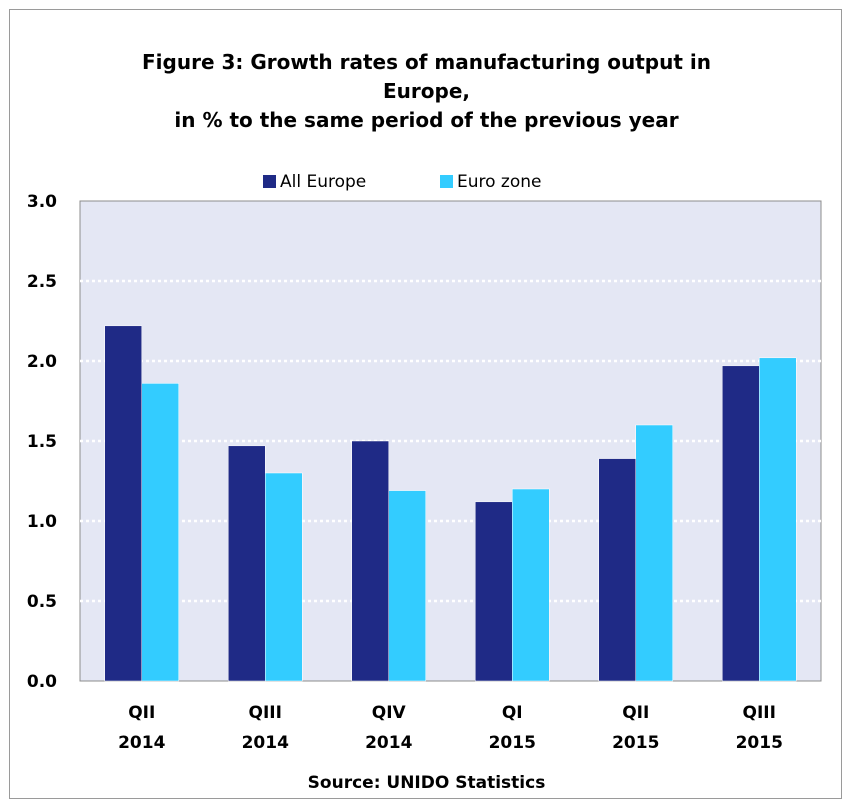 Image resolution: width=853 pixels, height=800 pixels. What do you see at coordinates (42, 602) in the screenshot?
I see `y-tick-label: 0.5` at bounding box center [42, 602].